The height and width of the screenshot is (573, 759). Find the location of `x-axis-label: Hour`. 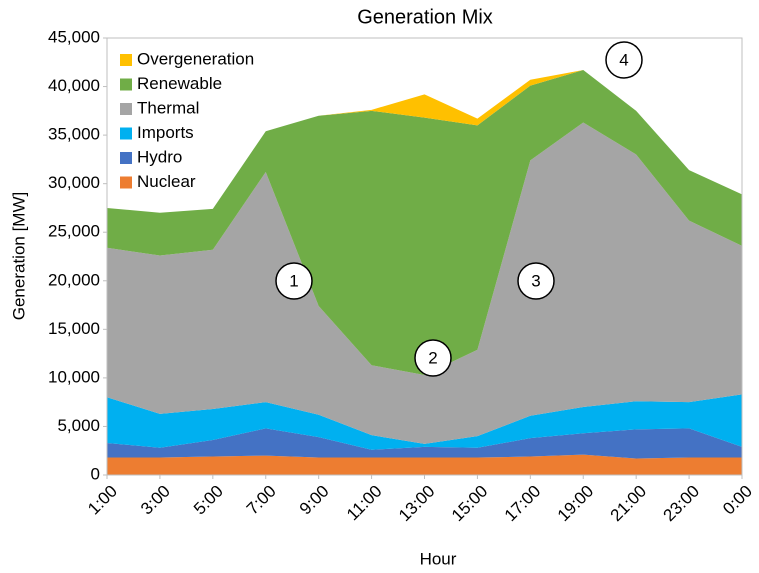

x-axis-label: Hour is located at coordinates (438, 558).